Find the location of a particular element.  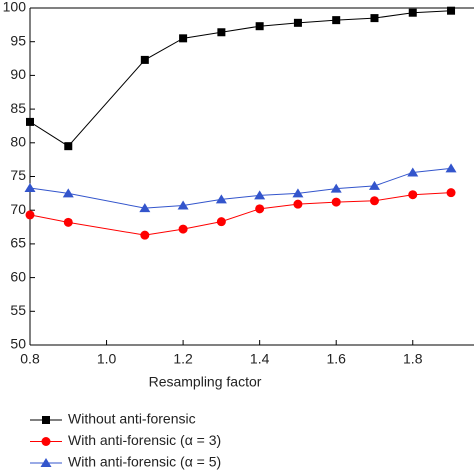

x-tick-label: 1.4 is located at coordinates (260, 359).